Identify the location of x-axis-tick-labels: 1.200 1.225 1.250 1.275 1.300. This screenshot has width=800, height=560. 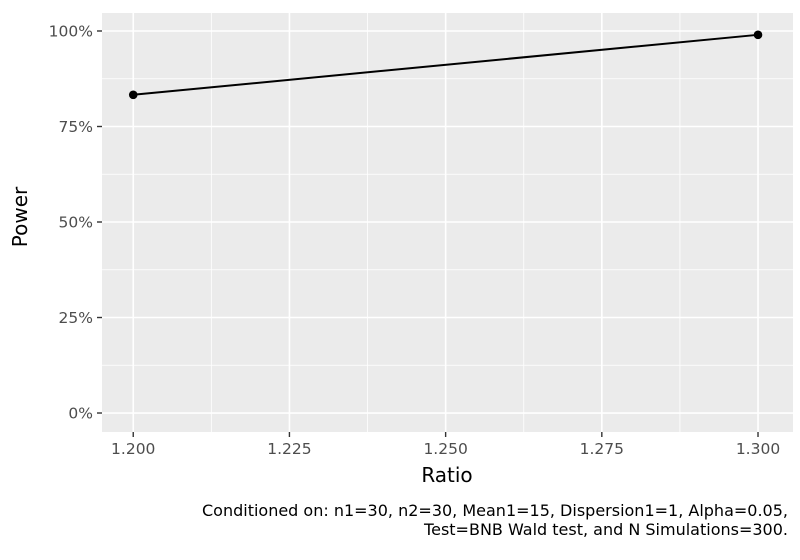
(445, 449).